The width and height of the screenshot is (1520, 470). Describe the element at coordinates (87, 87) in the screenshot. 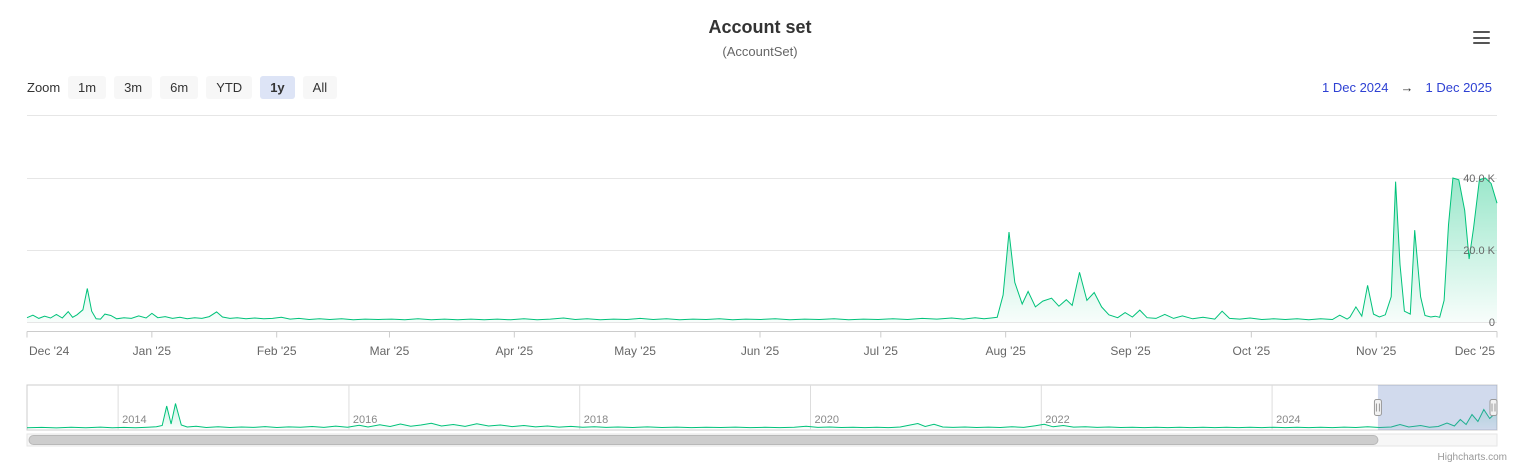

I see `range-button-1m: 1m` at that location.